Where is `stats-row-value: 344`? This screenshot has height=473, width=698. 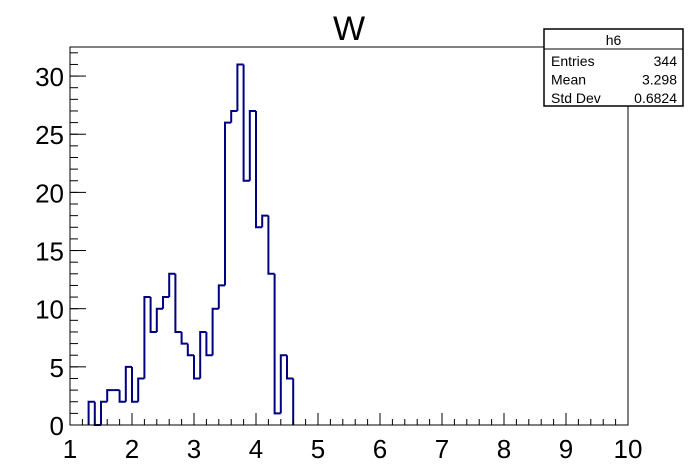 stats-row-value: 344 is located at coordinates (666, 61).